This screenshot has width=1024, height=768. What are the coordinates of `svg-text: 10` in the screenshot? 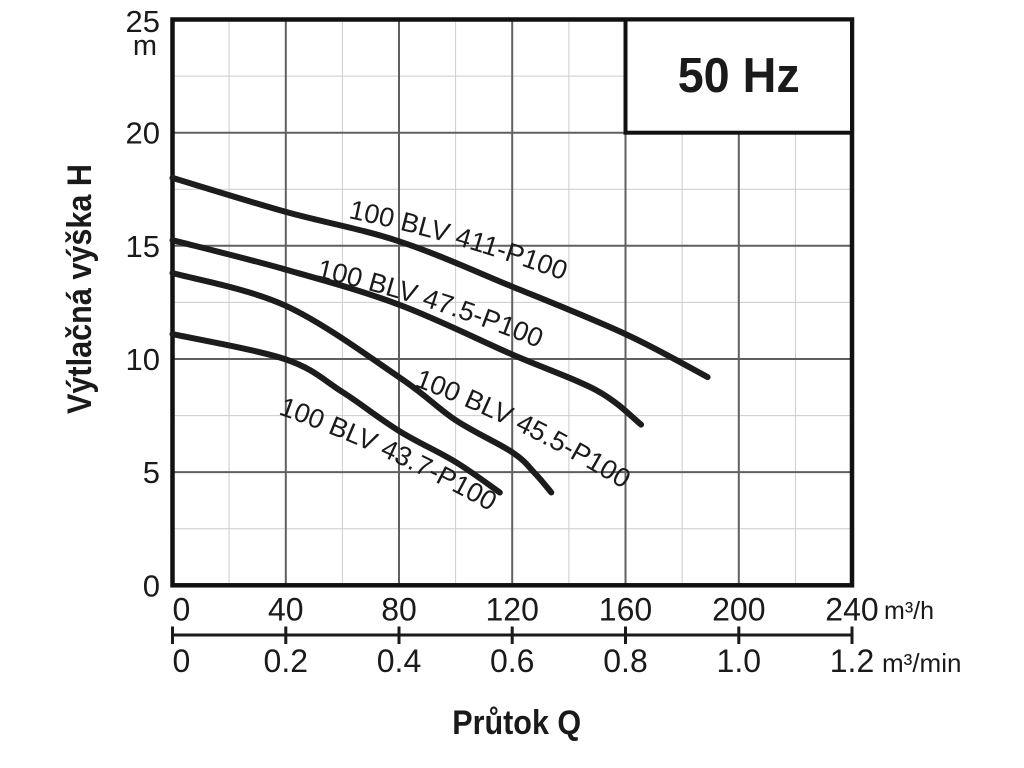 It's located at (143, 359).